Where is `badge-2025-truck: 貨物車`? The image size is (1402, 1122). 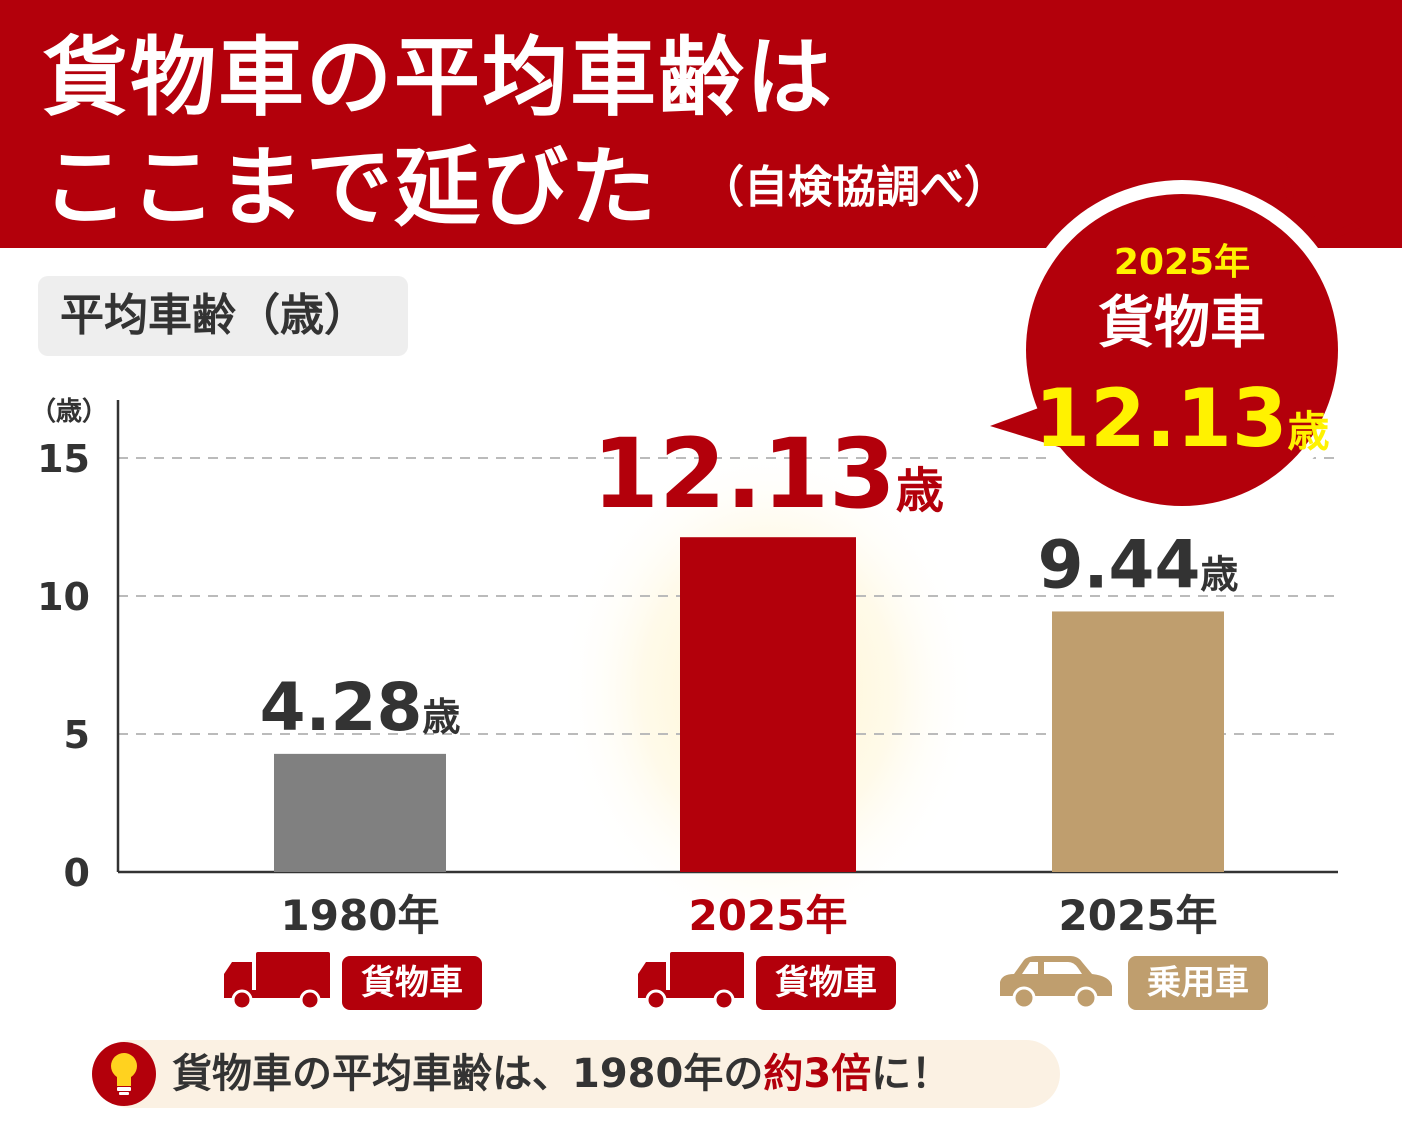 badge-2025-truck: 貨物車 is located at coordinates (826, 983).